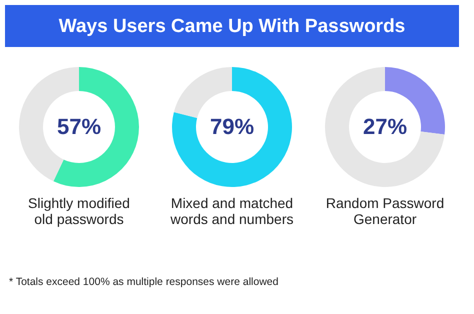 The width and height of the screenshot is (474, 314). Describe the element at coordinates (79, 126) in the screenshot. I see `data-label: 57%` at that location.